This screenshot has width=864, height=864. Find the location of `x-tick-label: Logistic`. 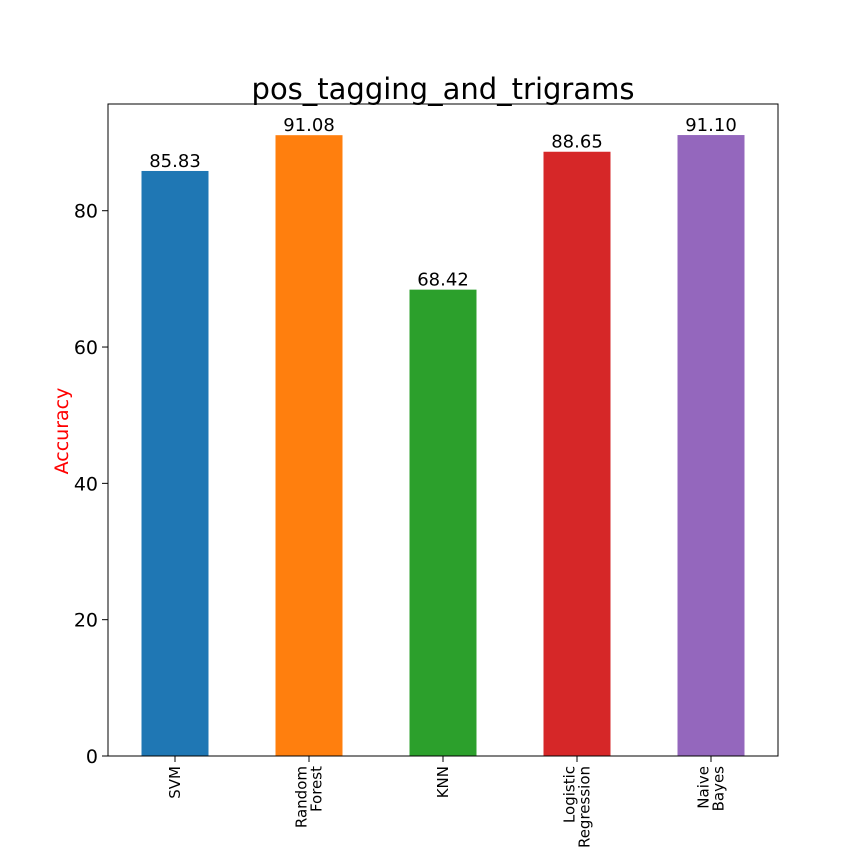

x-tick-label: Logistic is located at coordinates (570, 794).